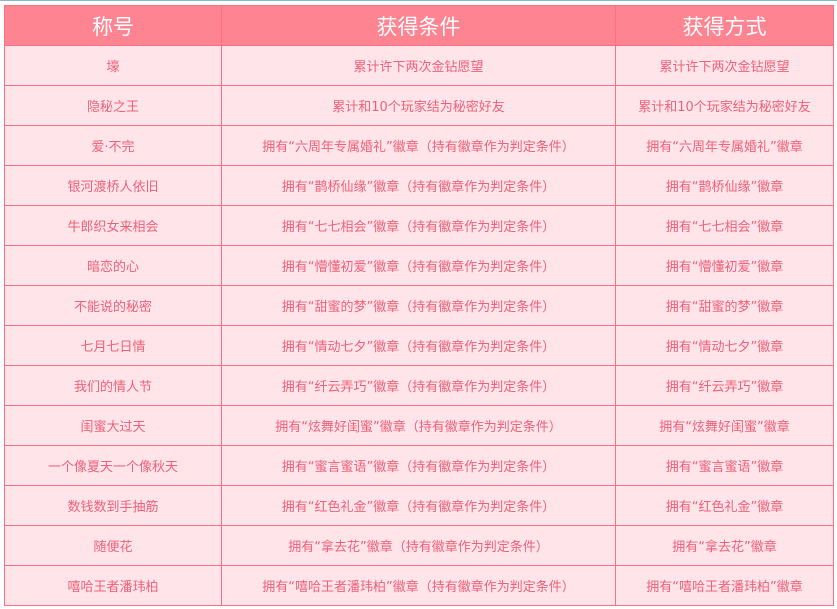 The height and width of the screenshot is (609, 837). Describe the element at coordinates (113, 585) in the screenshot. I see `title-cell: 嘻哈王者潘玮柏` at that location.